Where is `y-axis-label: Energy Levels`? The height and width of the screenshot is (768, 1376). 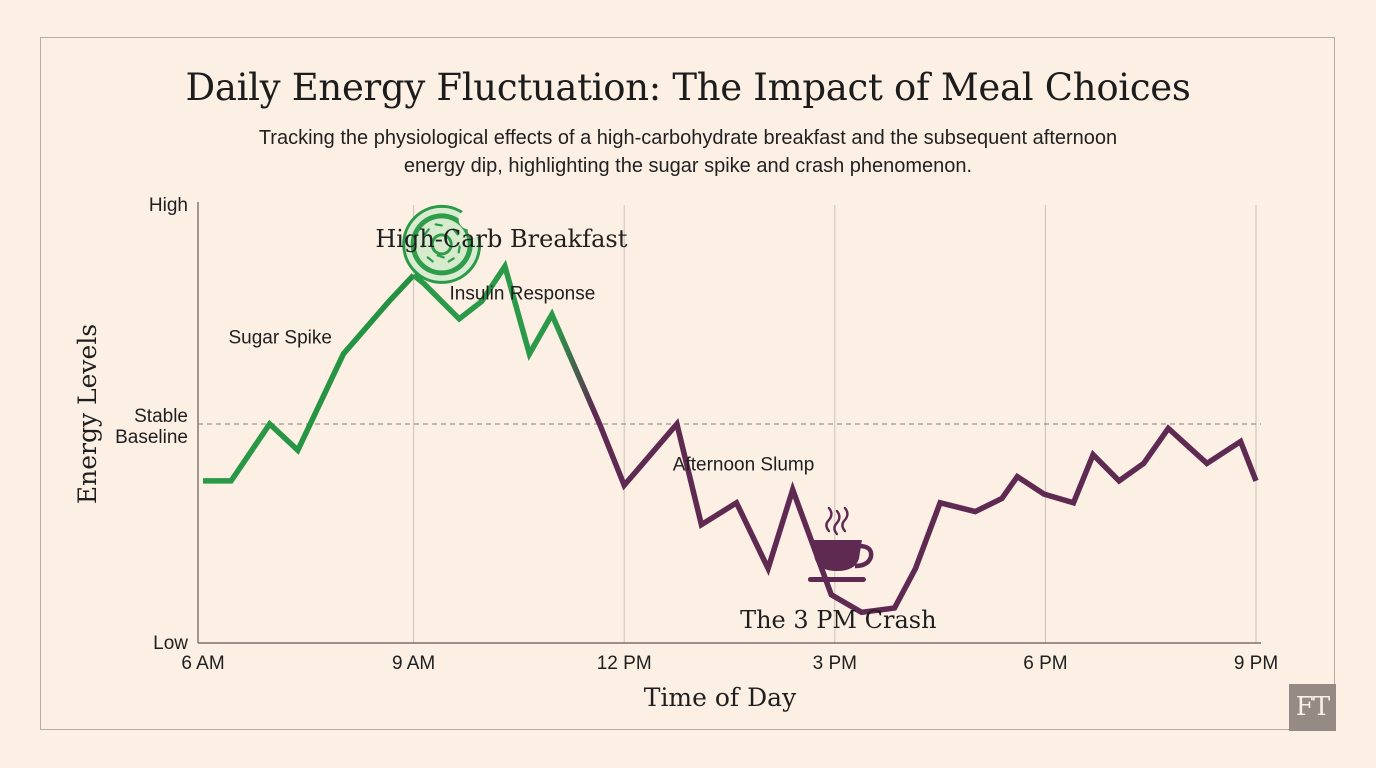
y-axis-label: Energy Levels is located at coordinates (87, 414).